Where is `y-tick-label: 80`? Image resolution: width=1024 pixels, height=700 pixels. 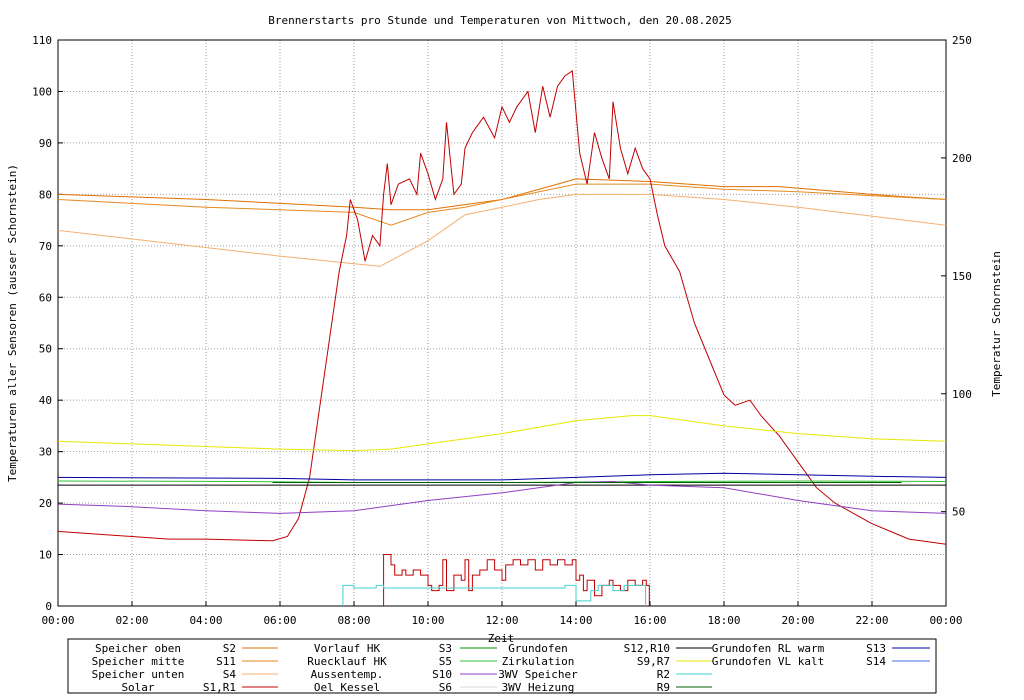
y-tick-label: 80 is located at coordinates (45, 194).